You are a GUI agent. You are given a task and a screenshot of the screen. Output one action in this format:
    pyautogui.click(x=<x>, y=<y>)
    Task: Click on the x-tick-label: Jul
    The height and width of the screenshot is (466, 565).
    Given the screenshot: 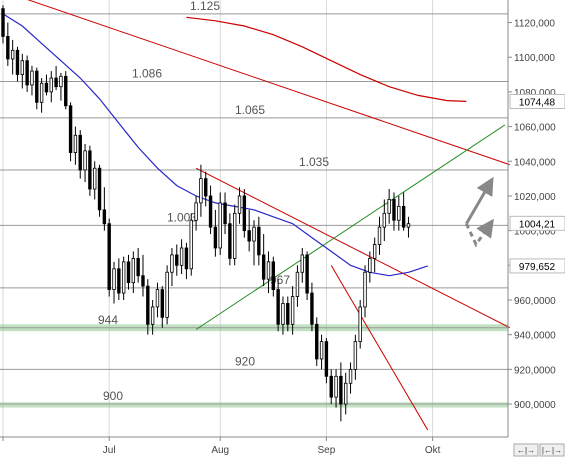 What is the action you would take?
    pyautogui.click(x=109, y=450)
    